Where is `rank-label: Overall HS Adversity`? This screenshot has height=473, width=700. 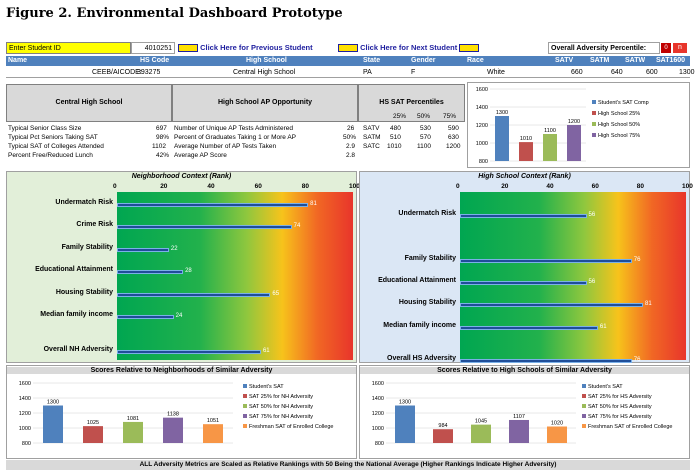 rank-label: Overall HS Adversity is located at coordinates (421, 358).